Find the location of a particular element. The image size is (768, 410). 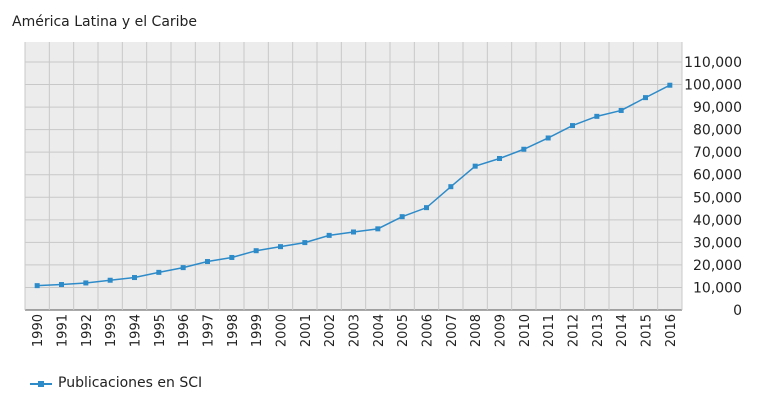

x-tick-label: 2011 is located at coordinates (549, 330).